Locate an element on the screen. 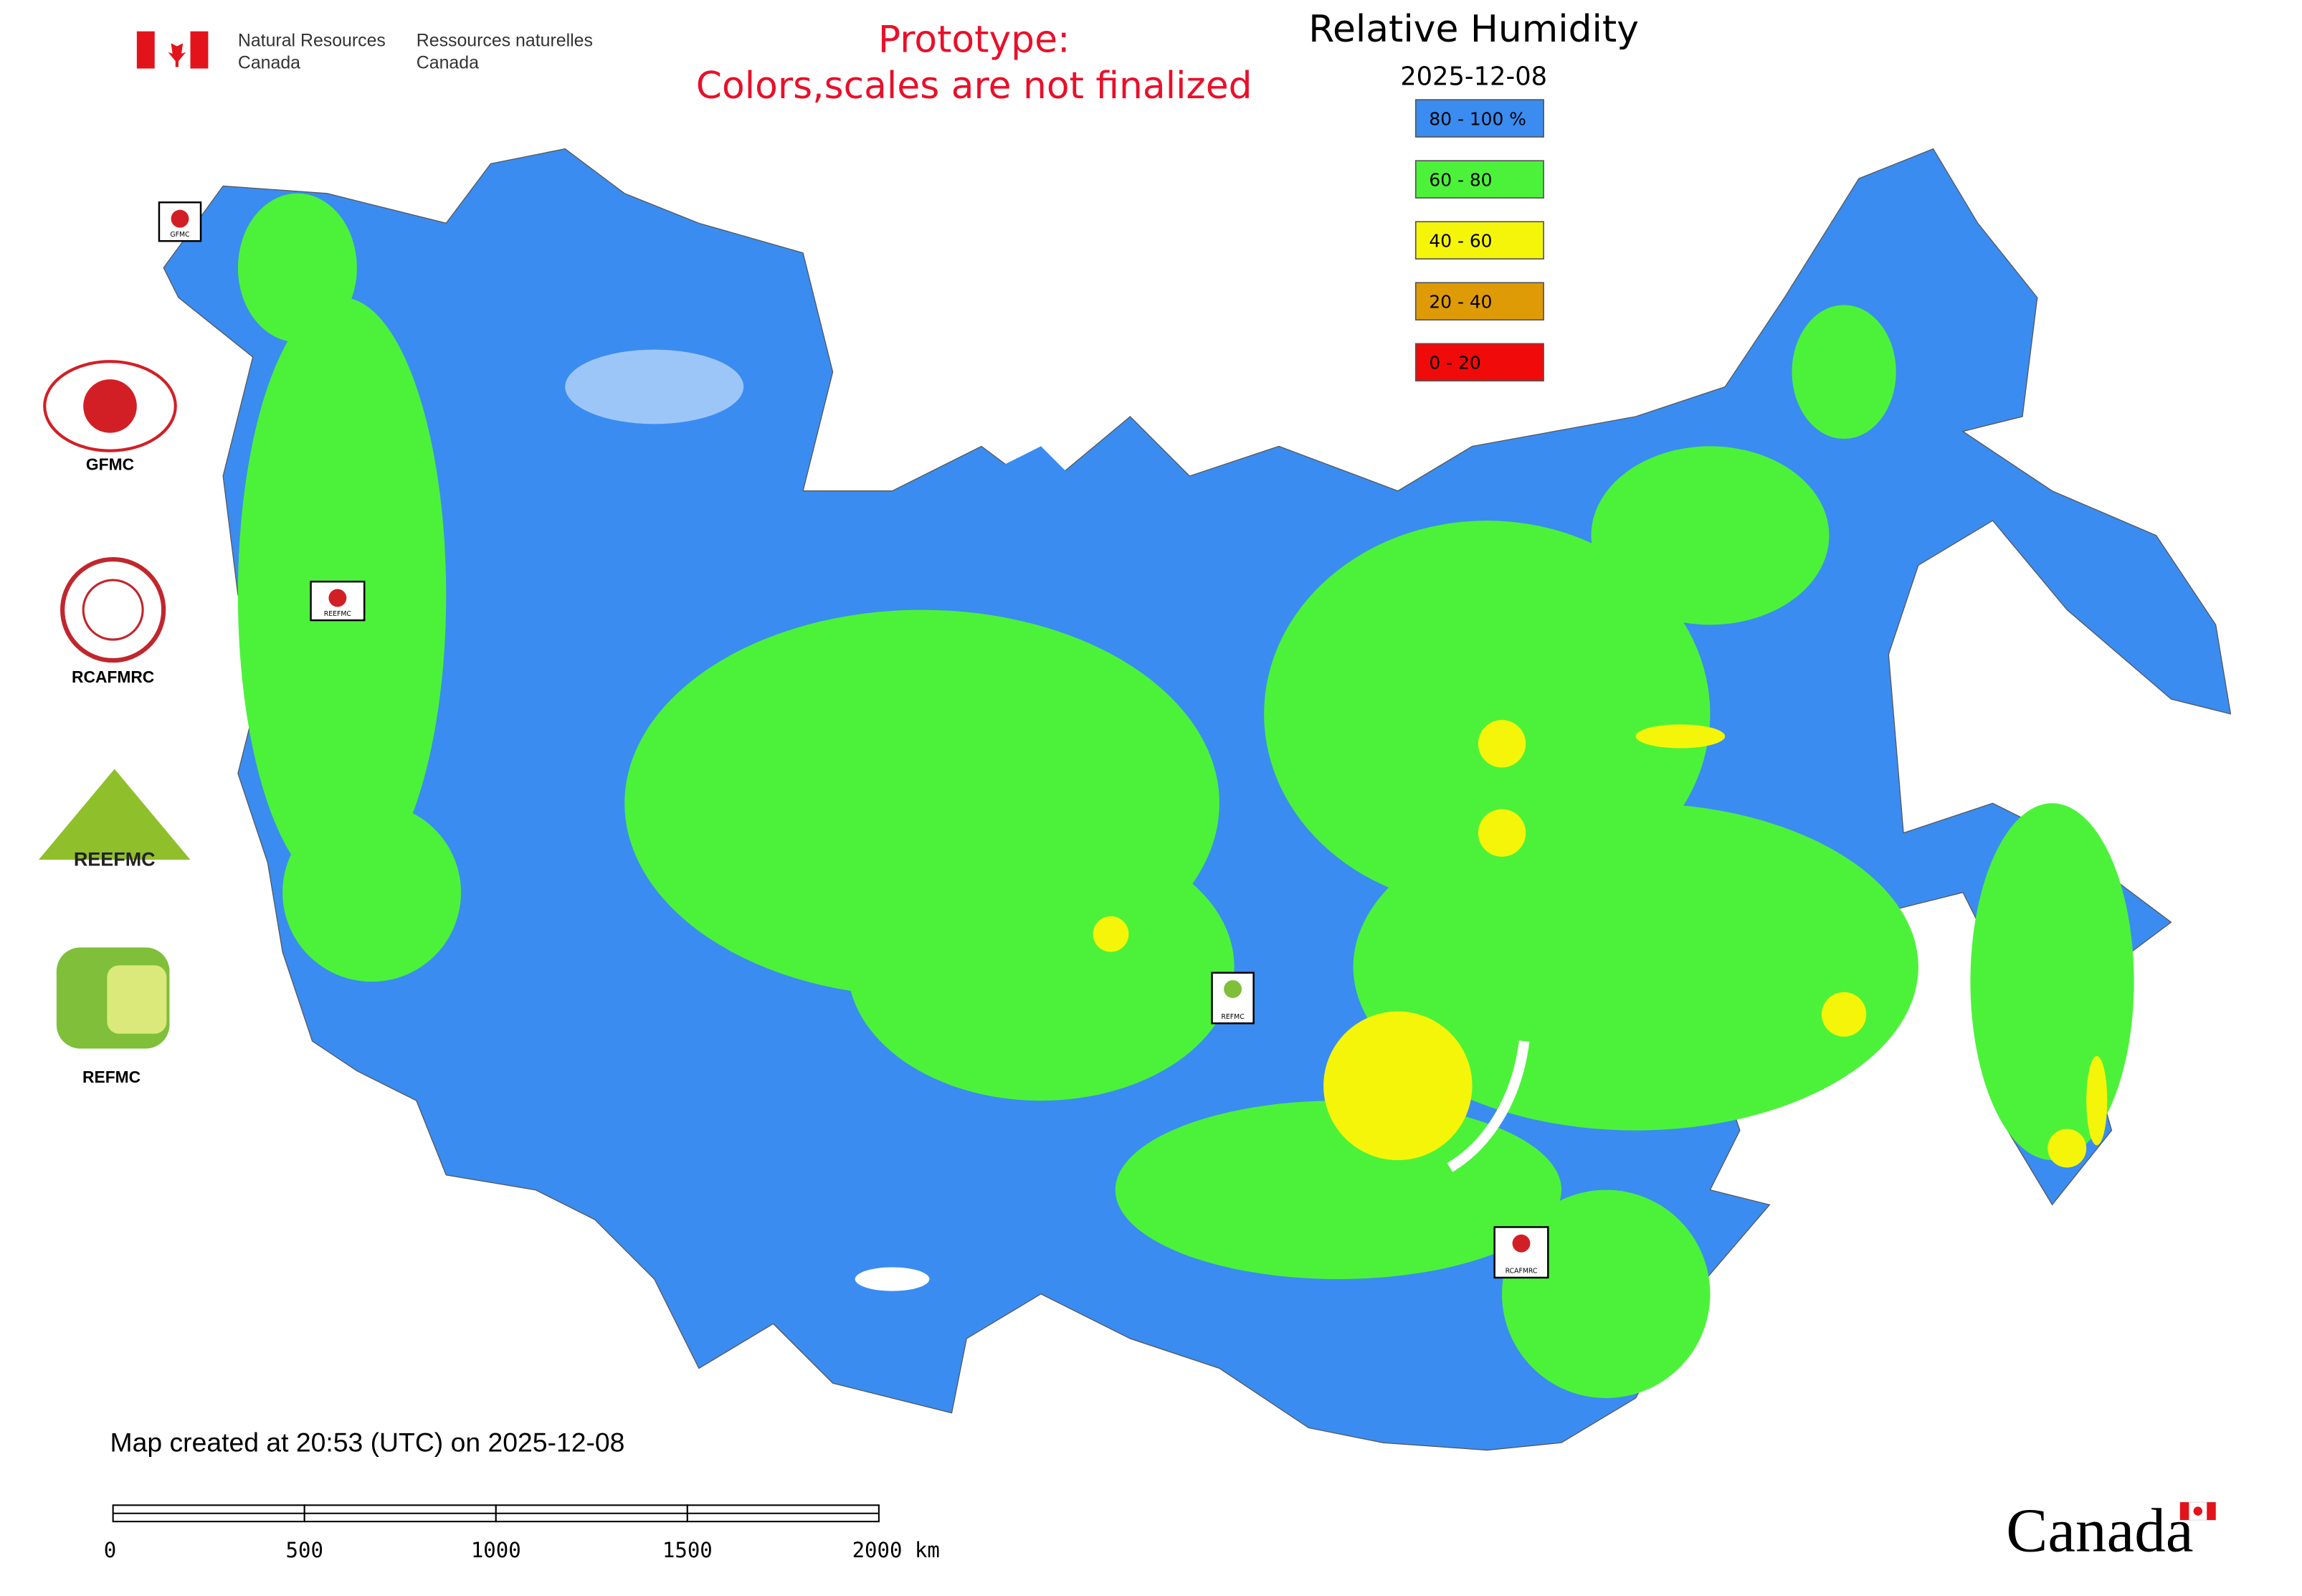  scale-bar: 0 500 1000 1500 2000 km is located at coordinates (522, 1533).